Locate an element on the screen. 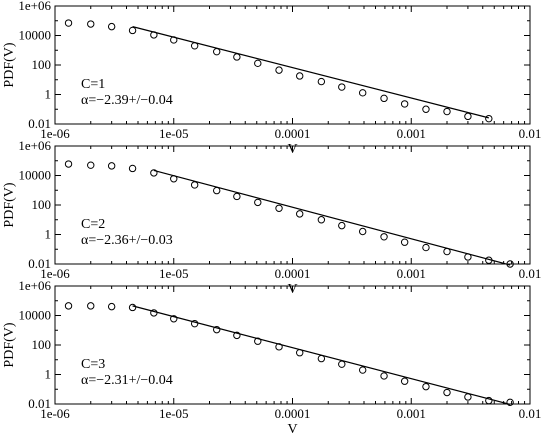  x-axis-label: V is located at coordinates (292, 429).